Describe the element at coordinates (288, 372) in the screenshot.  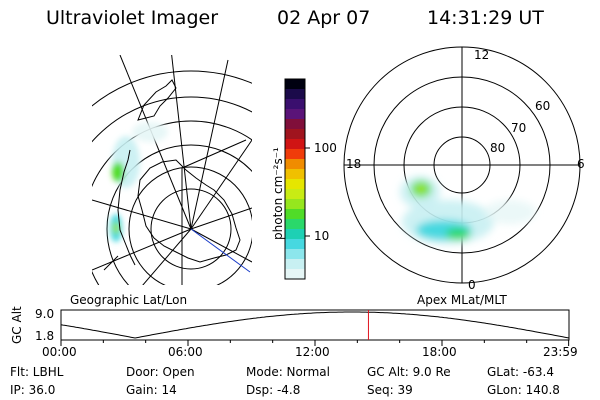
I see `mode-info: Mode: Normal` at that location.